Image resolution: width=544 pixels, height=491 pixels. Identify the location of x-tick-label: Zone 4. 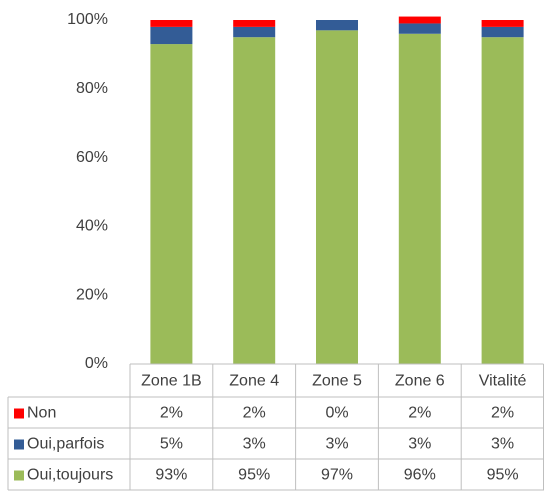
(254, 381).